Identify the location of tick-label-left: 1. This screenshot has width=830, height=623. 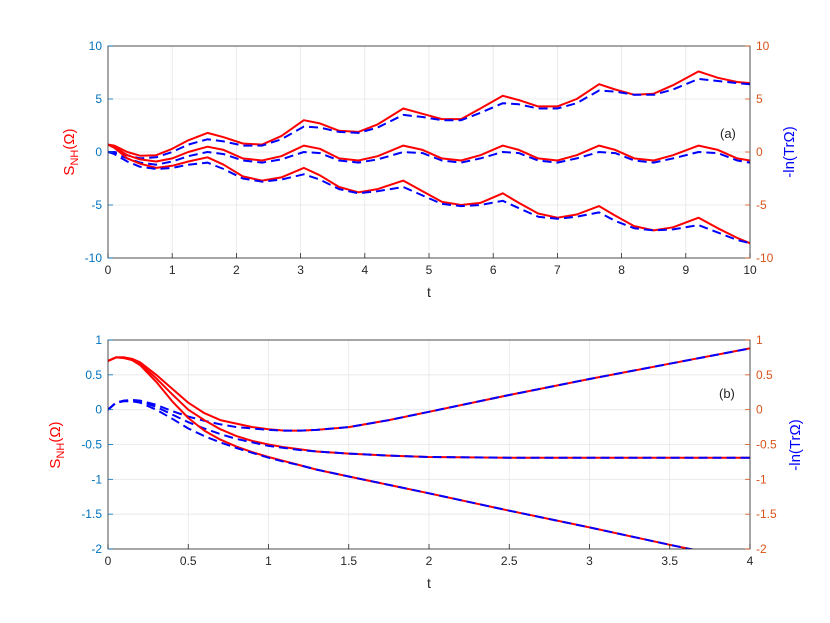
(98, 340).